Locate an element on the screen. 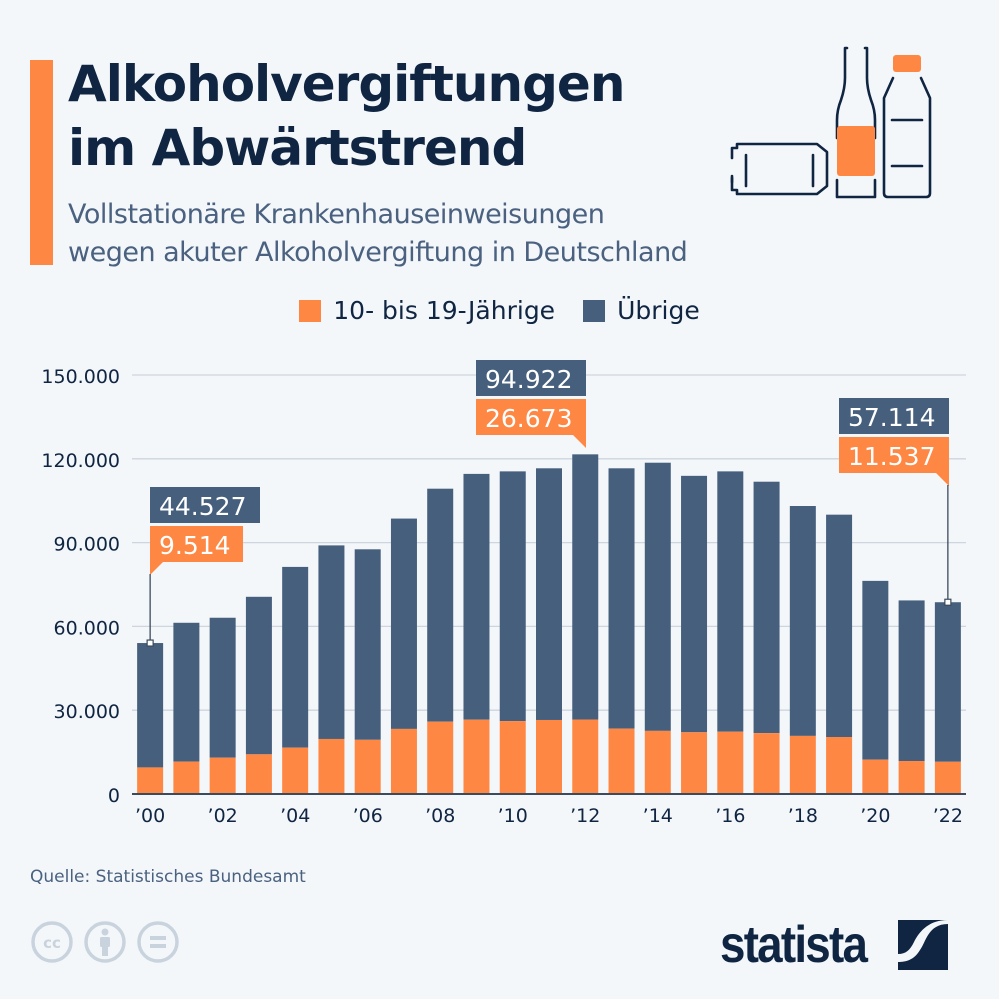 The height and width of the screenshot is (999, 999). callout-value-other: 44.527 is located at coordinates (202, 506).